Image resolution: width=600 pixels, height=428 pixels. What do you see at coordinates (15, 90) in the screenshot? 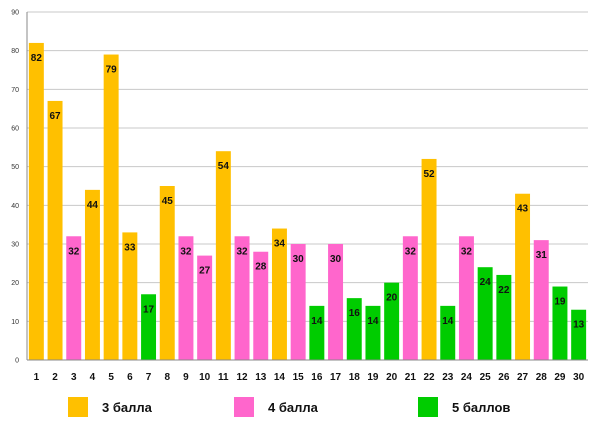
I see `y-tick-label-70: 70` at bounding box center [15, 90].